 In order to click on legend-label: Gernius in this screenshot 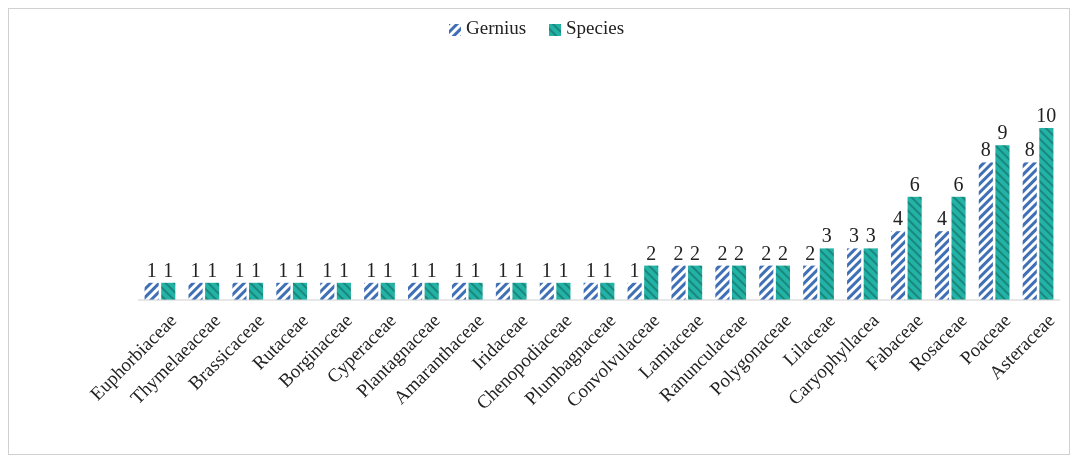, I will do `click(496, 28)`.